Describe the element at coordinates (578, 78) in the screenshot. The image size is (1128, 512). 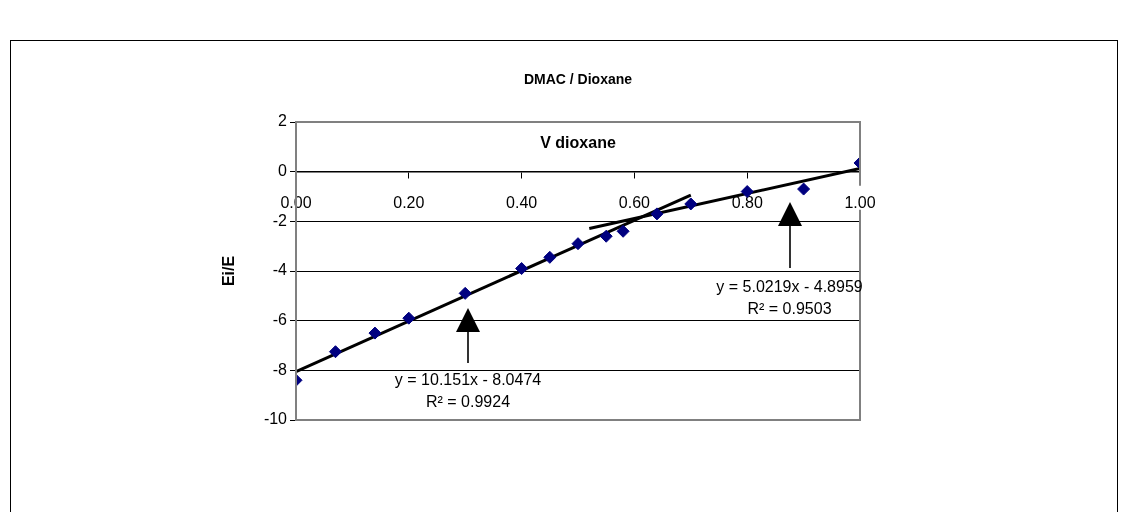
I see `chart-title: DMAC / Dioxane` at that location.